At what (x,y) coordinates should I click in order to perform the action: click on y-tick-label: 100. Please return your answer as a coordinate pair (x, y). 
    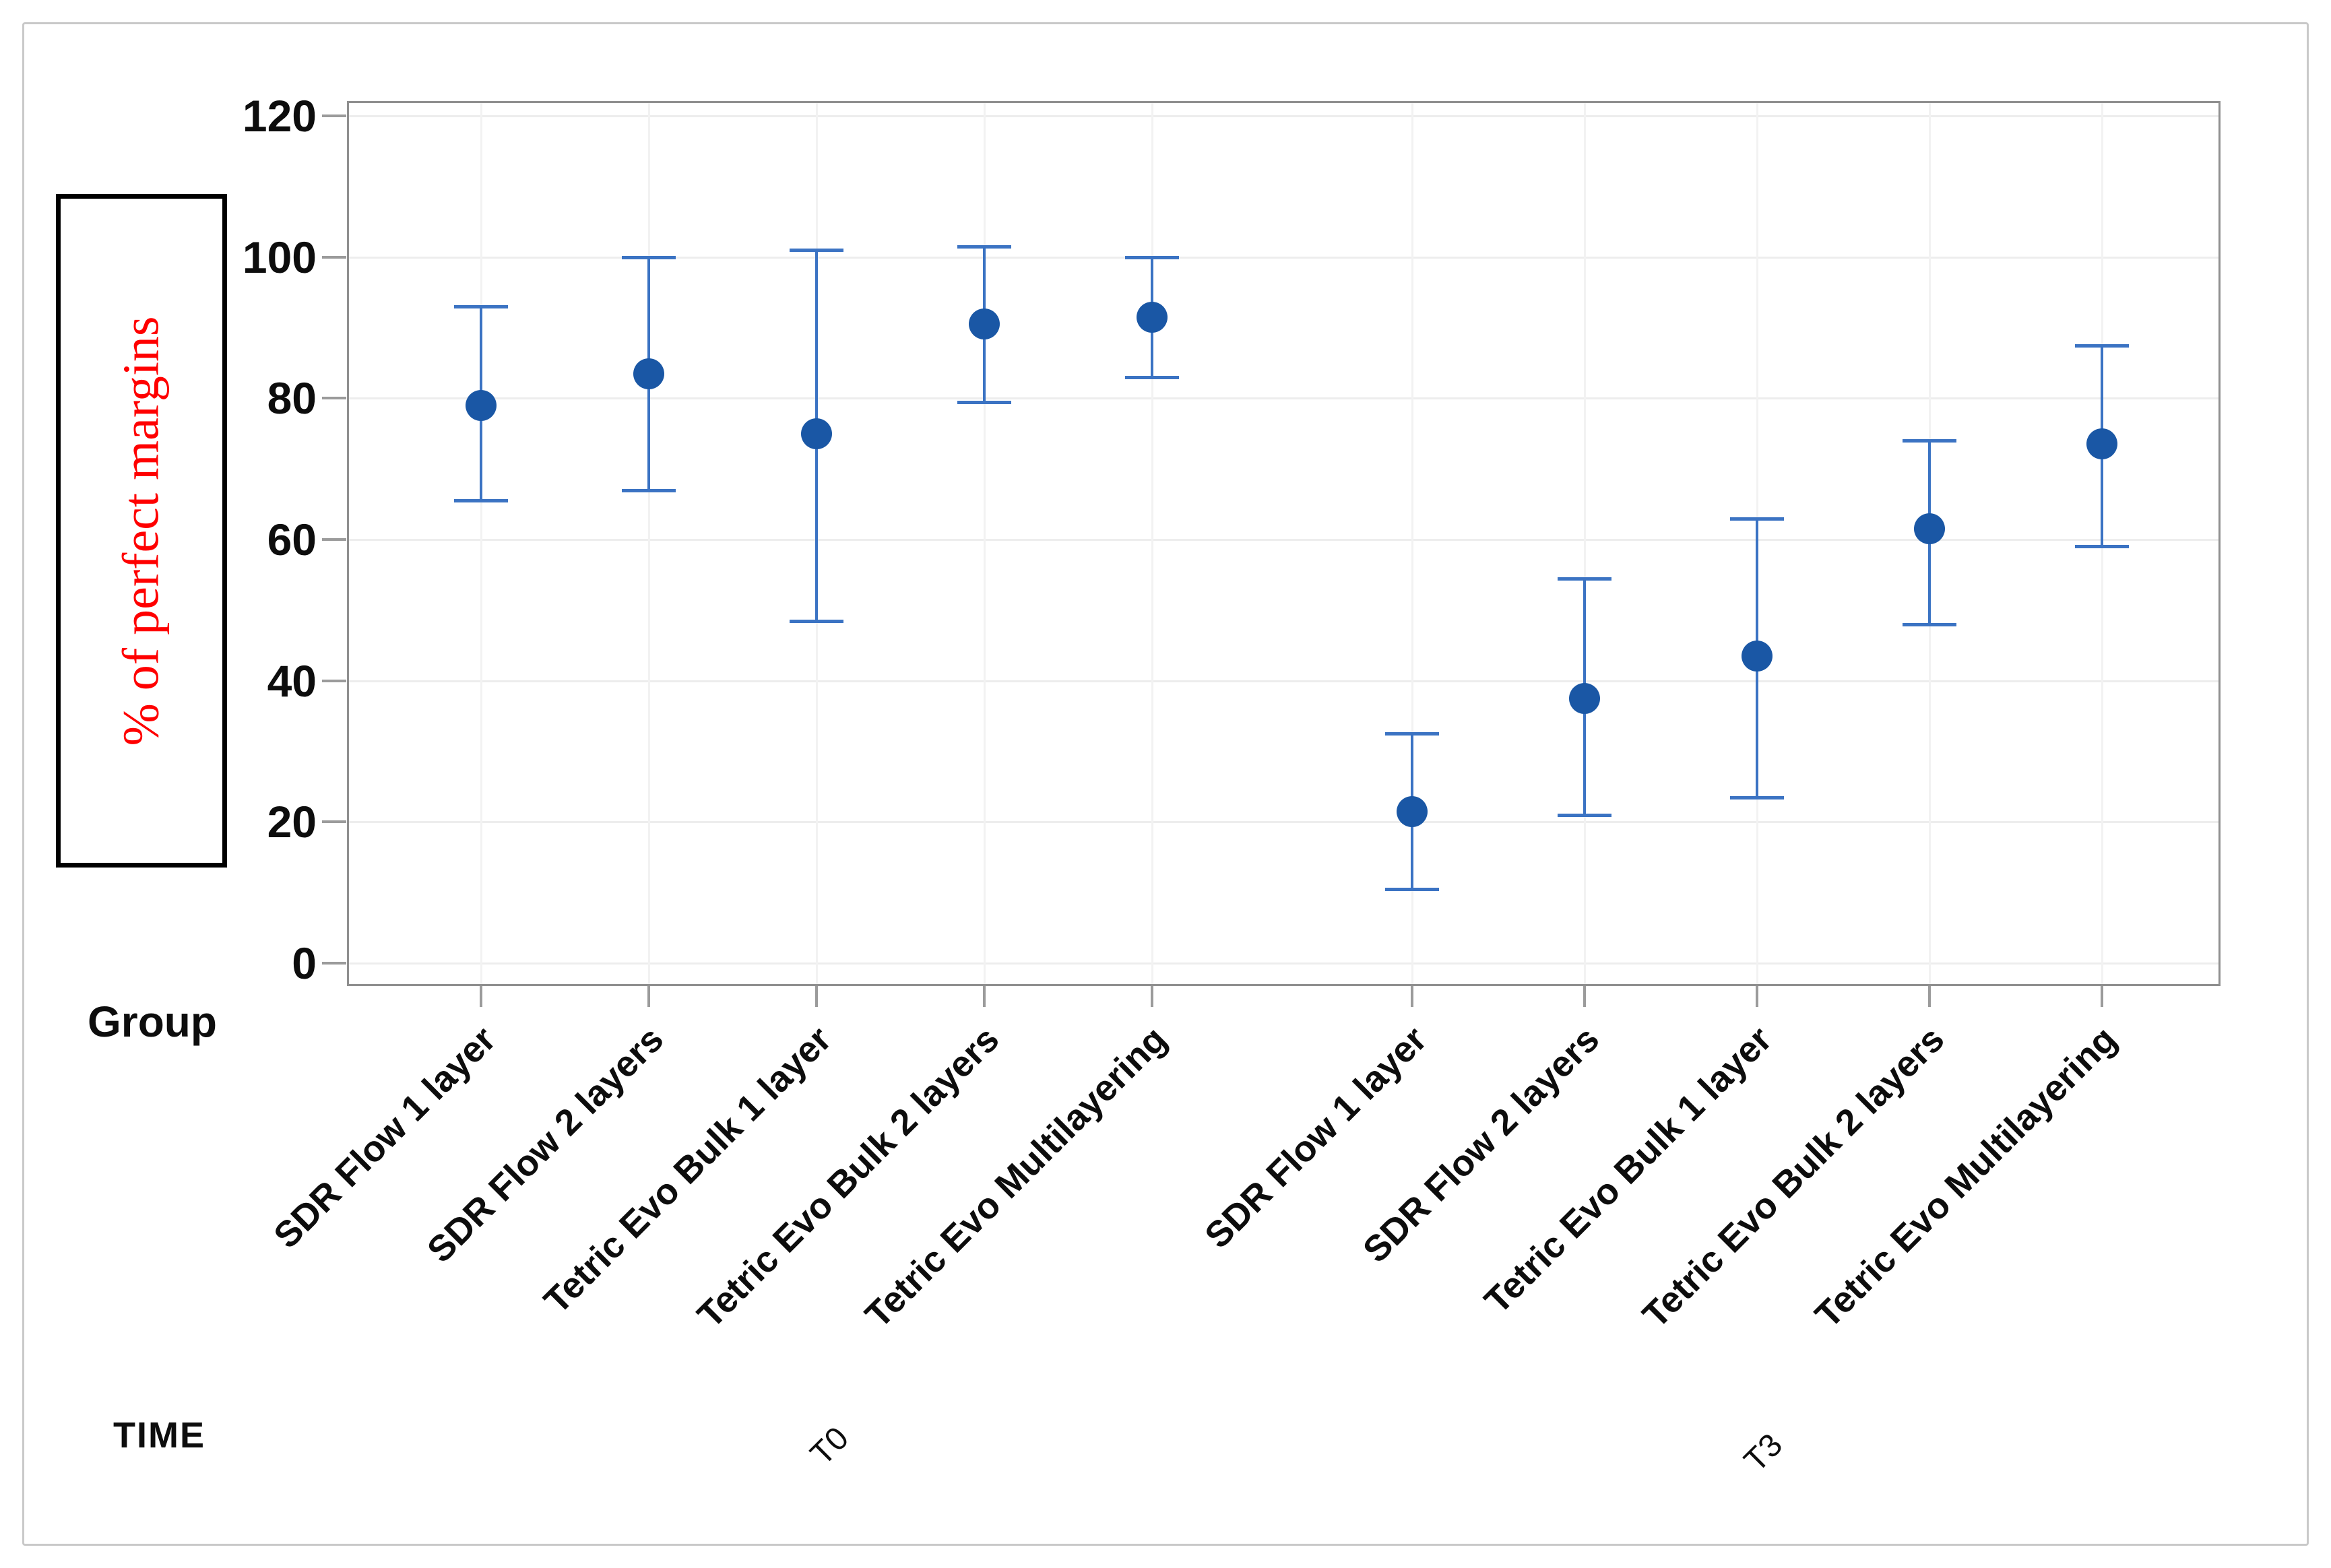
    Looking at the image, I should click on (280, 257).